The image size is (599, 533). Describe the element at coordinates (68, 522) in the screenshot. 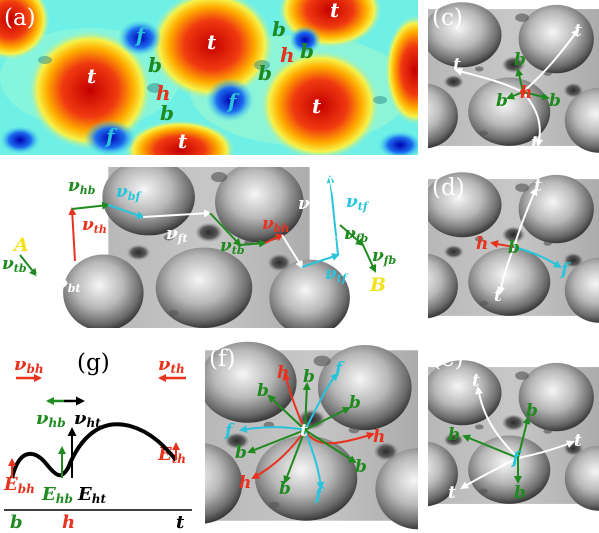

I see `axis-label-h: h` at that location.